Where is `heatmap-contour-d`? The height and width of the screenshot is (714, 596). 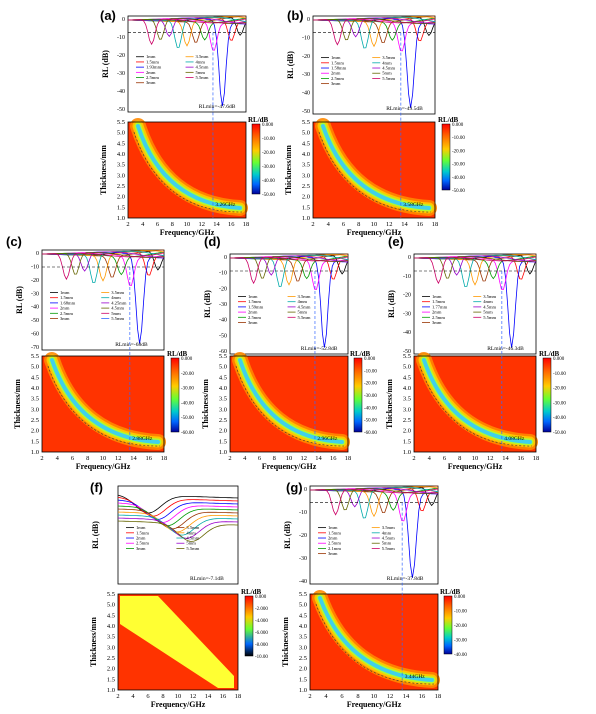 heatmap-contour-d is located at coordinates (290, 406).